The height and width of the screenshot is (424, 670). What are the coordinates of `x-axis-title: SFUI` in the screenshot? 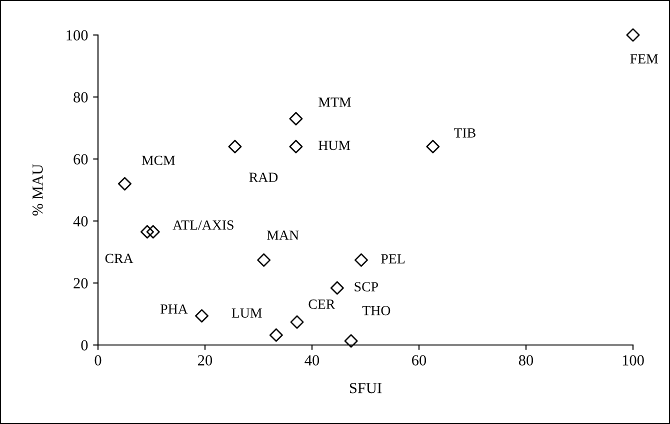 It's located at (366, 388).